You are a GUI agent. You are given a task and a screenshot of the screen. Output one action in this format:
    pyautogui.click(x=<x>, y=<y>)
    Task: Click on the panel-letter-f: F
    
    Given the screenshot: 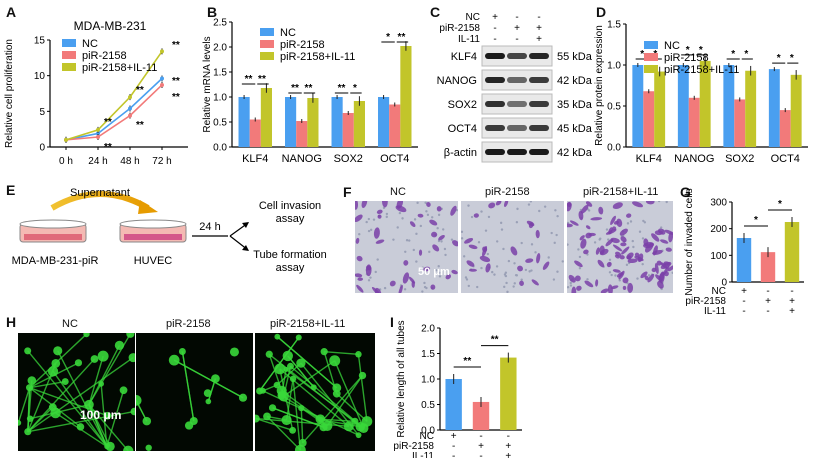 What is the action you would take?
    pyautogui.click(x=347, y=192)
    